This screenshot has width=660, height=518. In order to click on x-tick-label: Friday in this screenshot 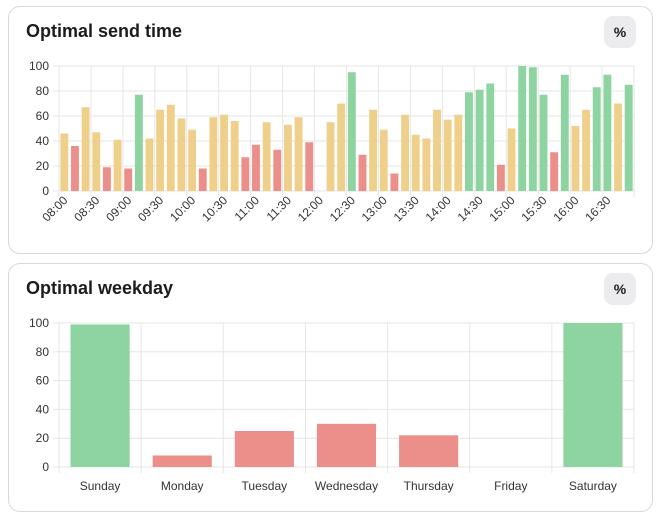, I will do `click(510, 486)`.